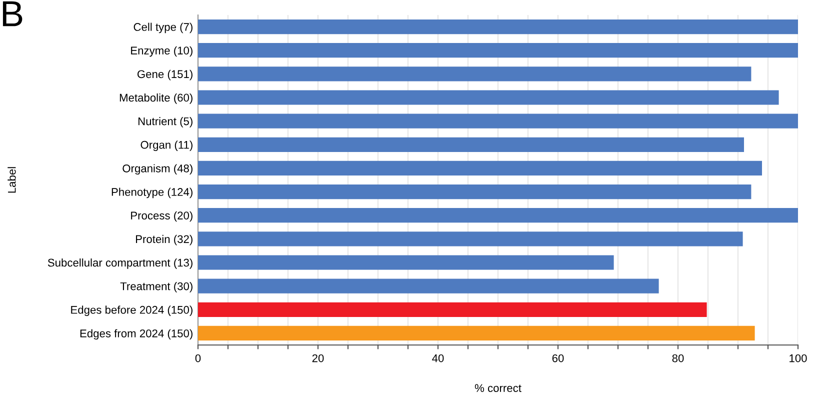 This screenshot has height=405, width=824. What do you see at coordinates (318, 358) in the screenshot?
I see `x-tick-label: 20` at bounding box center [318, 358].